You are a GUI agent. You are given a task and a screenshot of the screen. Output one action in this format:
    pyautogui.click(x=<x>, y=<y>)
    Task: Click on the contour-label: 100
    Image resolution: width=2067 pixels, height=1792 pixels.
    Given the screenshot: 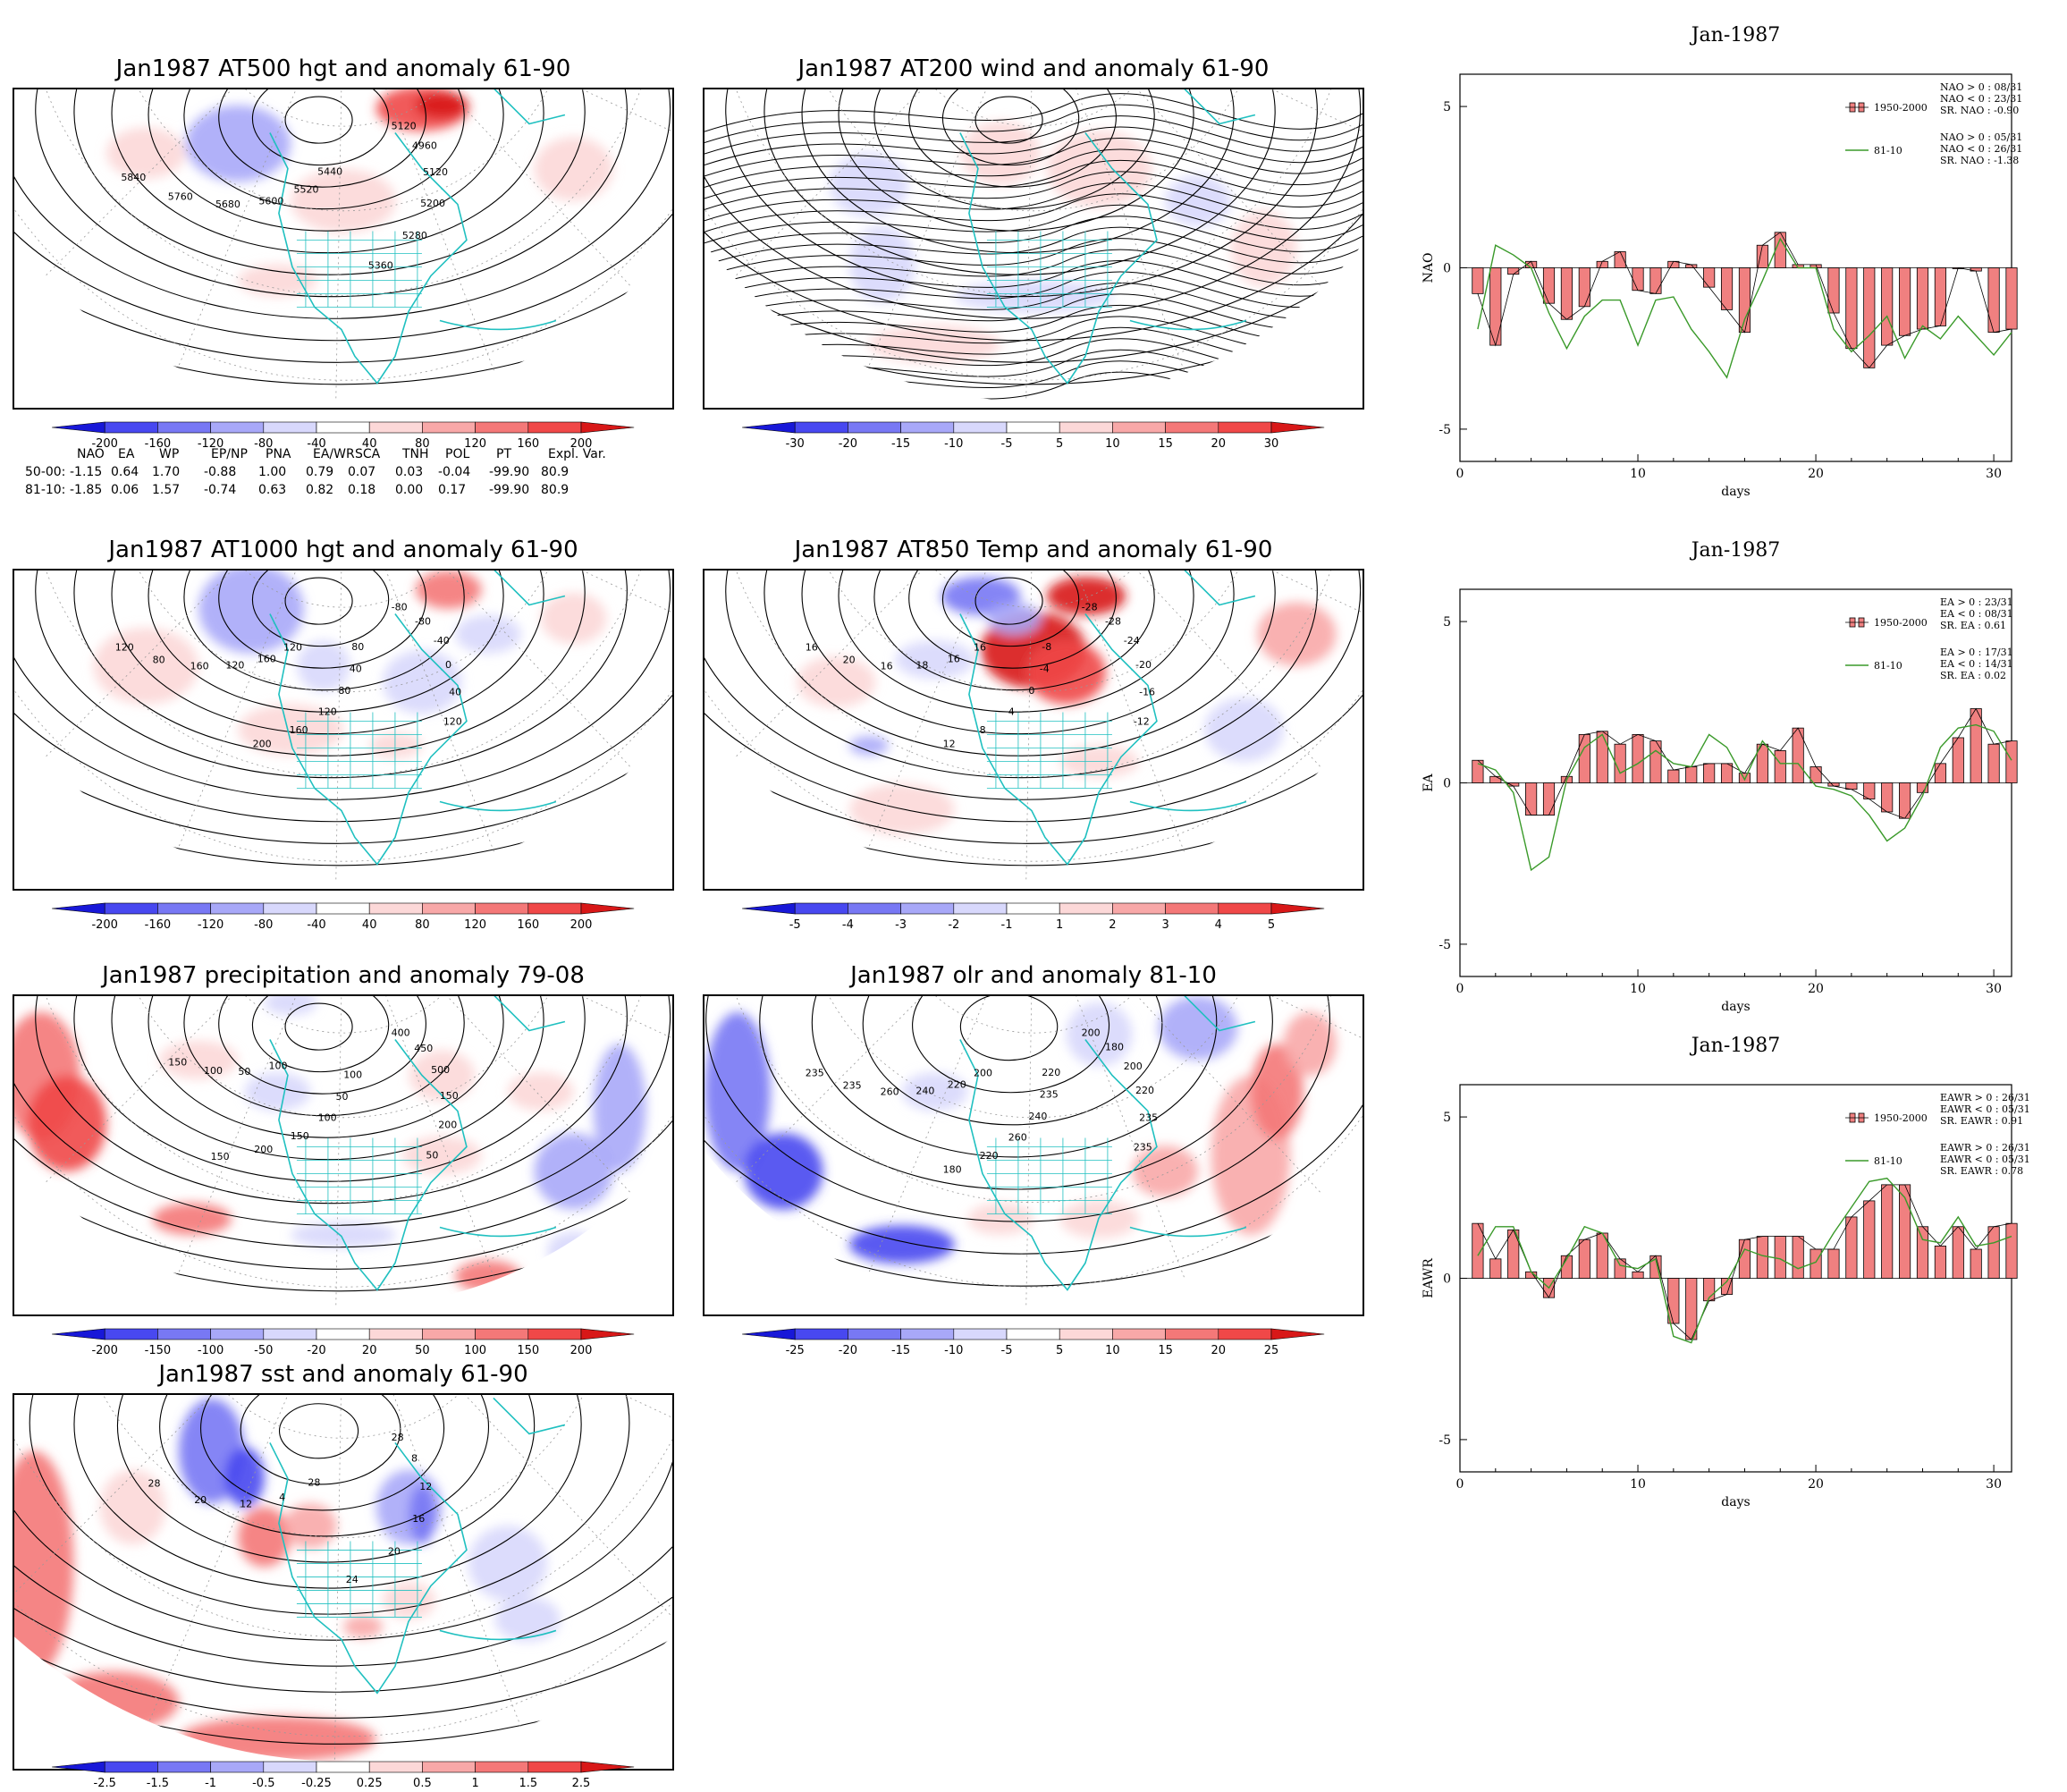 What is the action you would take?
    pyautogui.click(x=352, y=1075)
    